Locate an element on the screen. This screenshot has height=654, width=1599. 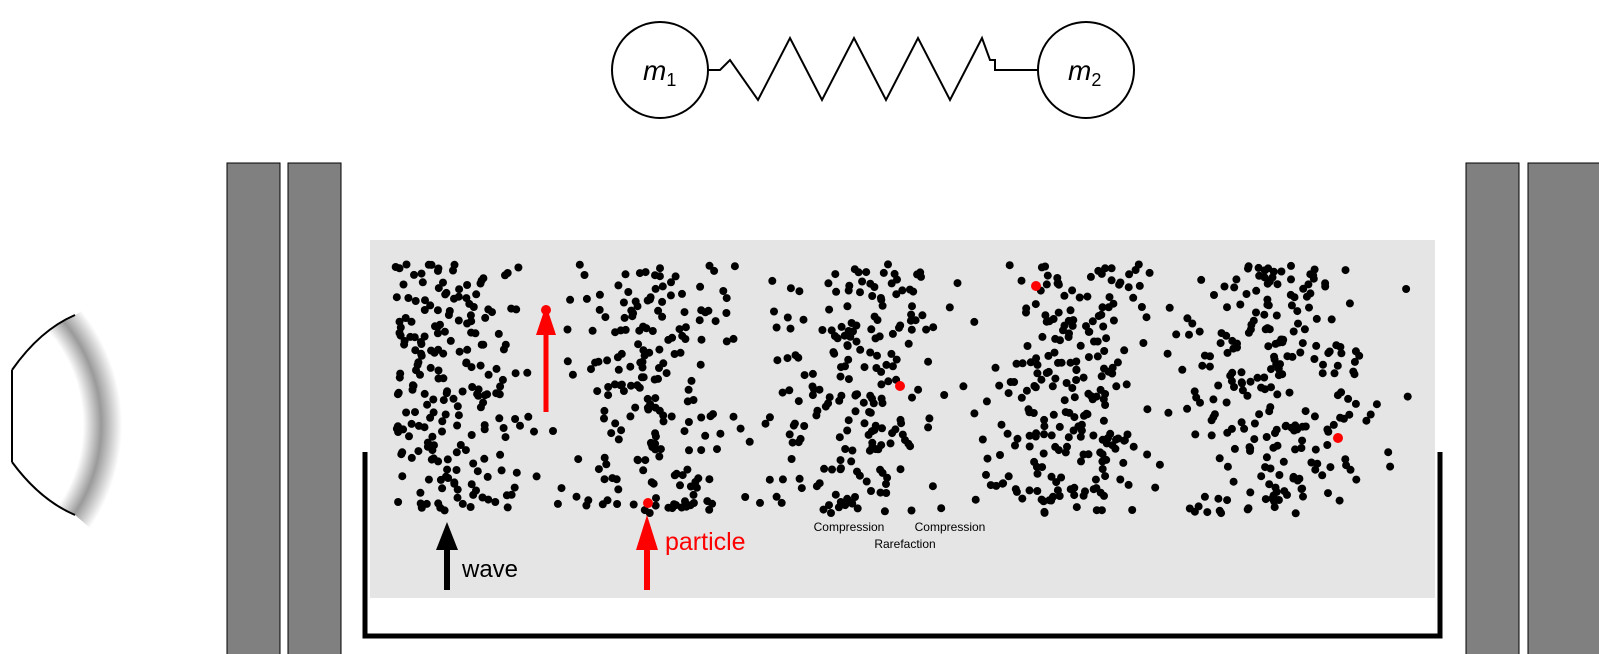
mass-symbol: m is located at coordinates (1079, 70).